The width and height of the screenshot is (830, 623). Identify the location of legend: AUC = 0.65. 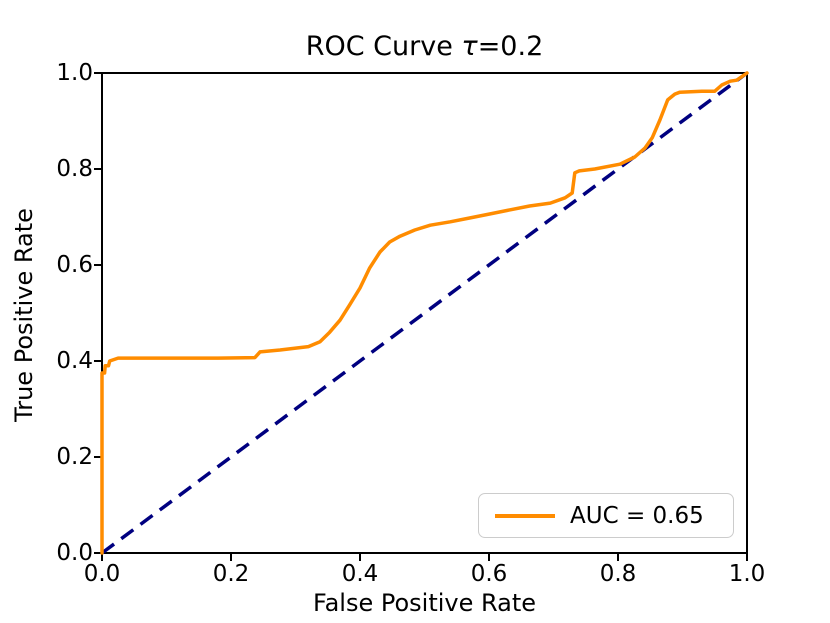
(606, 515).